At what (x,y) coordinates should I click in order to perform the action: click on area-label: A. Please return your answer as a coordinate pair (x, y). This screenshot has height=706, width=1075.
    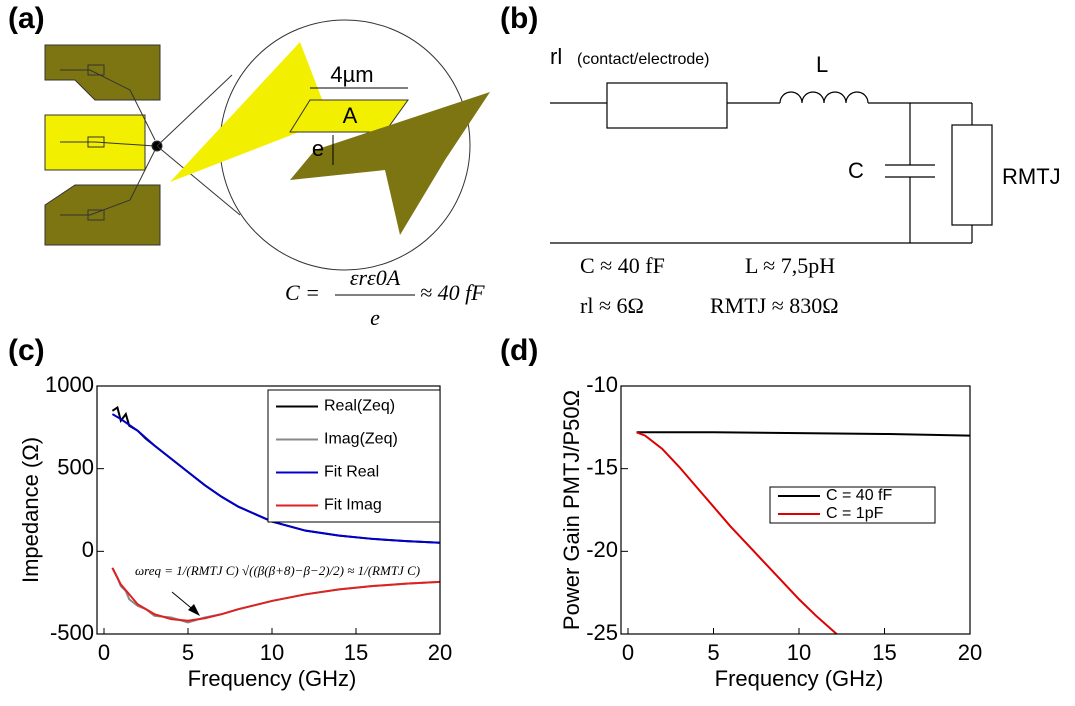
    Looking at the image, I should click on (350, 115).